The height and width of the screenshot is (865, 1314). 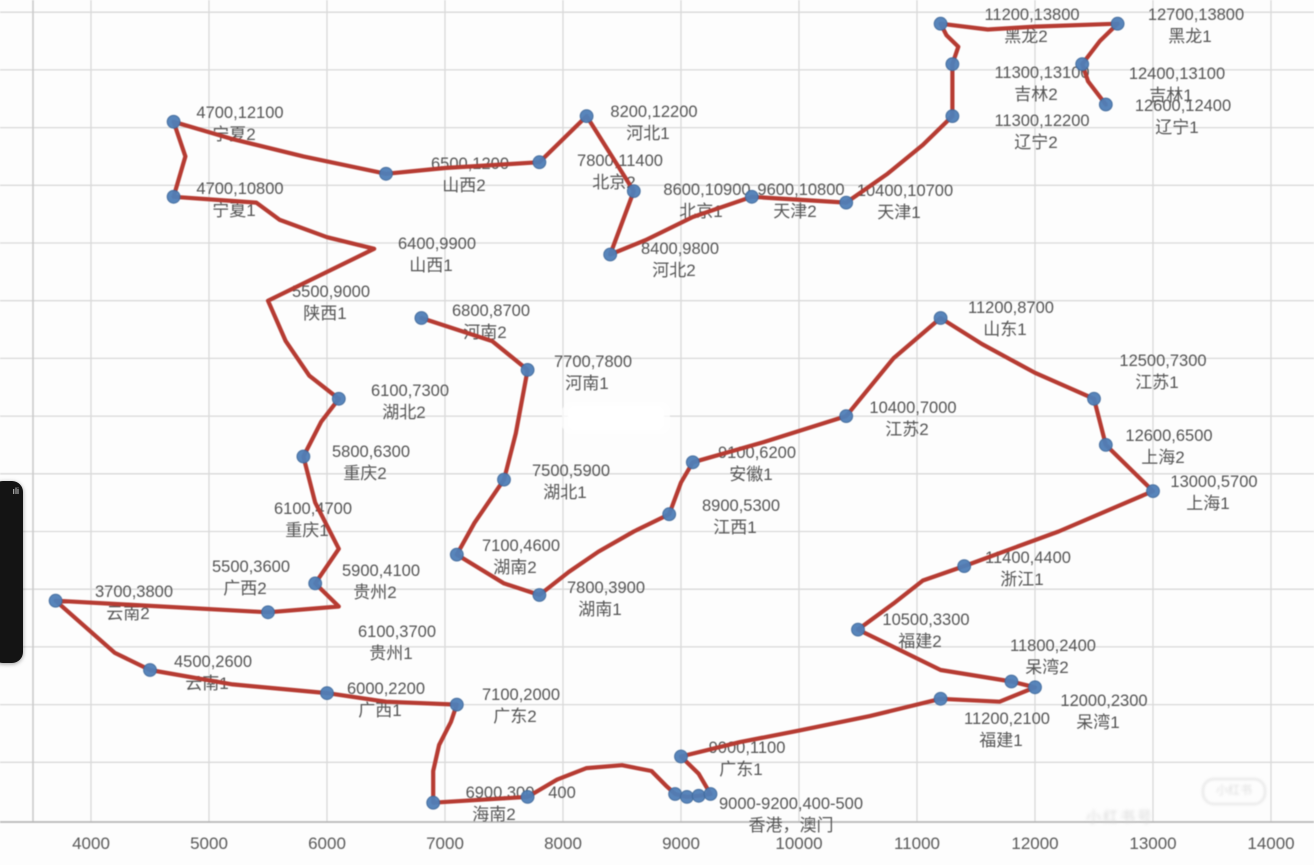 I want to click on x-tick-label: 12000, so click(x=1034, y=843).